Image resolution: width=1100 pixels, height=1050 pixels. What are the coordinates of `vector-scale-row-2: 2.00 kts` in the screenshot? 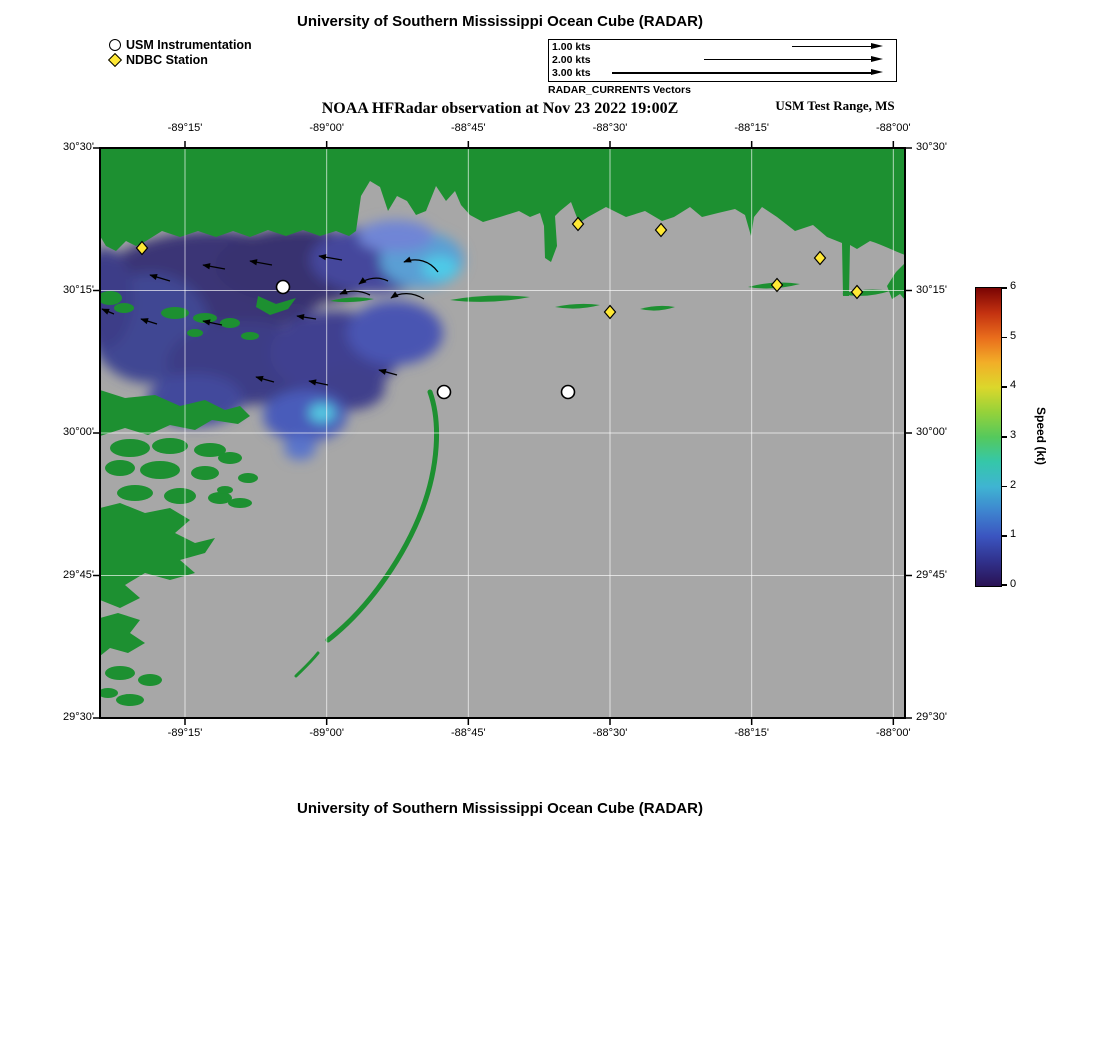 It's located at (722, 59).